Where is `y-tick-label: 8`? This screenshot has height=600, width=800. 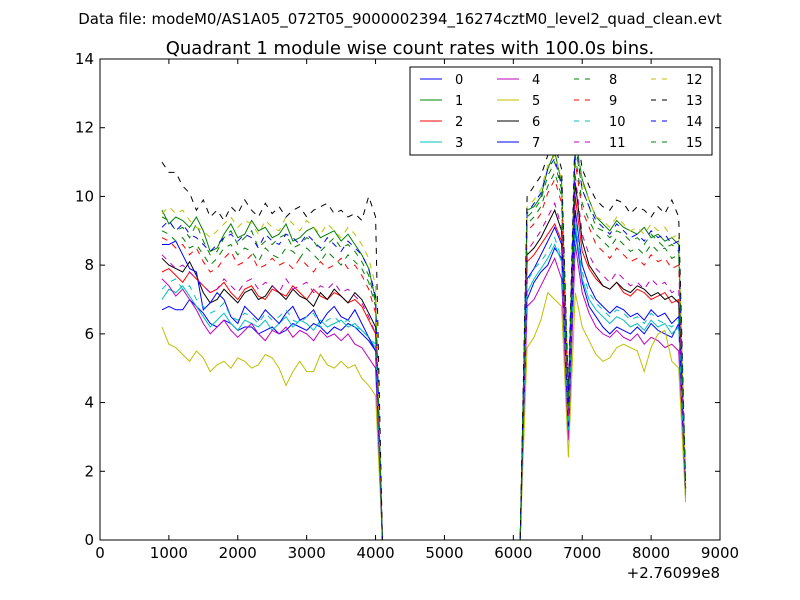 y-tick-label: 8 is located at coordinates (89, 265).